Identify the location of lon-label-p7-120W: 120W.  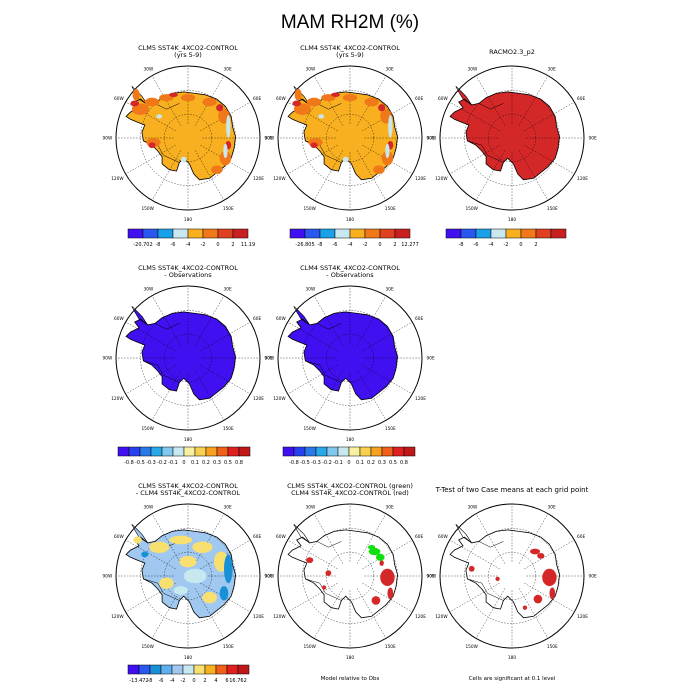
(117, 617).